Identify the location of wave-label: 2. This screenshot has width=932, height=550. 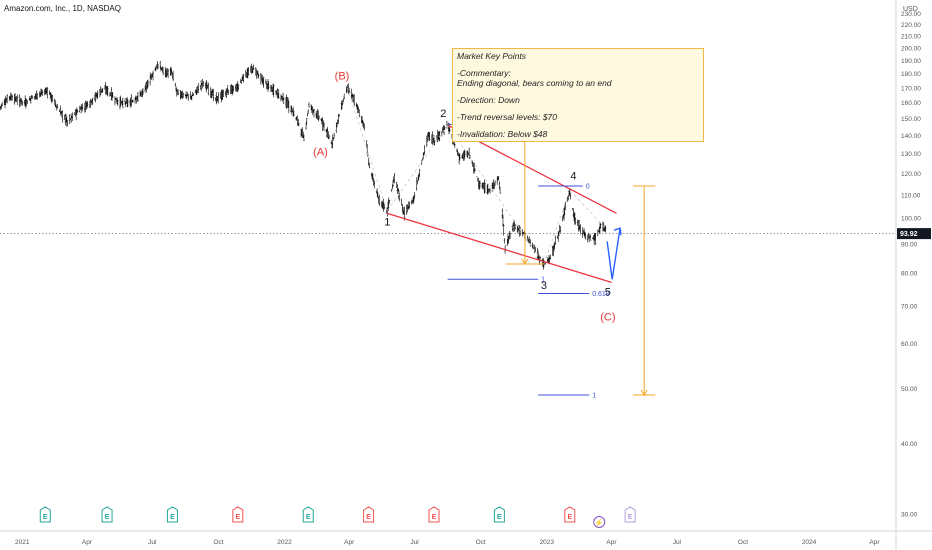
(443, 114).